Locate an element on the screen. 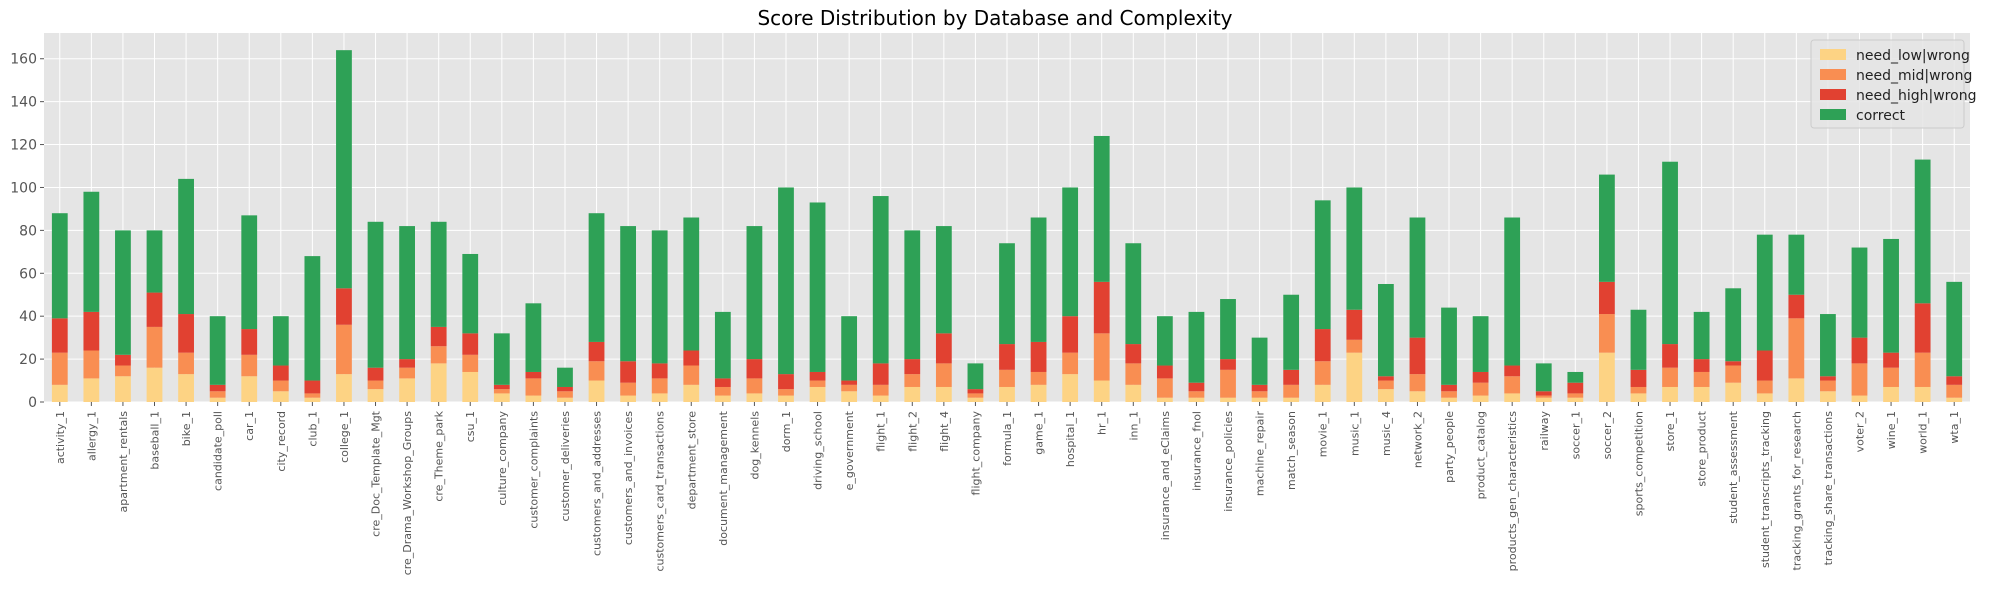  x-tick-label: allergy_1 is located at coordinates (91, 436).